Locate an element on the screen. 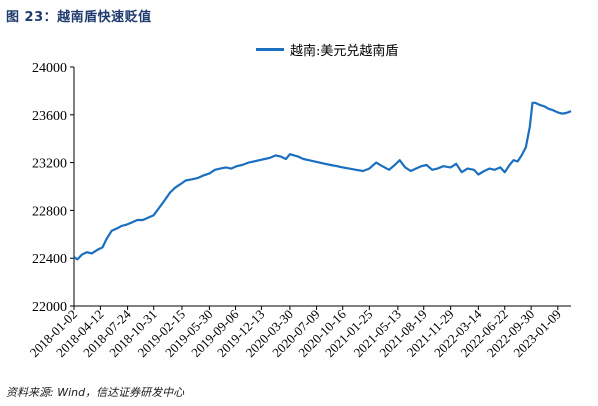  y-tick-label: 23600 is located at coordinates (49, 116).